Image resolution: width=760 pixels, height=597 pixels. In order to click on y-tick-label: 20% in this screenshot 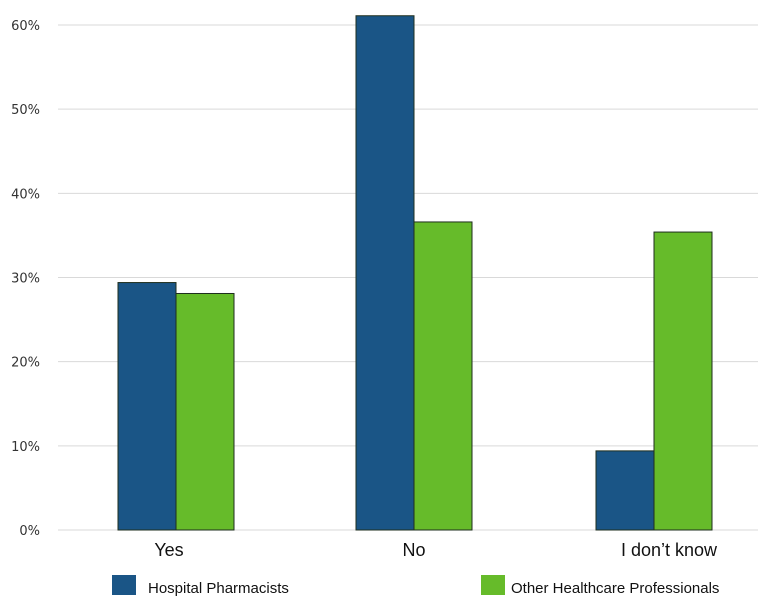, I will do `click(25, 363)`.